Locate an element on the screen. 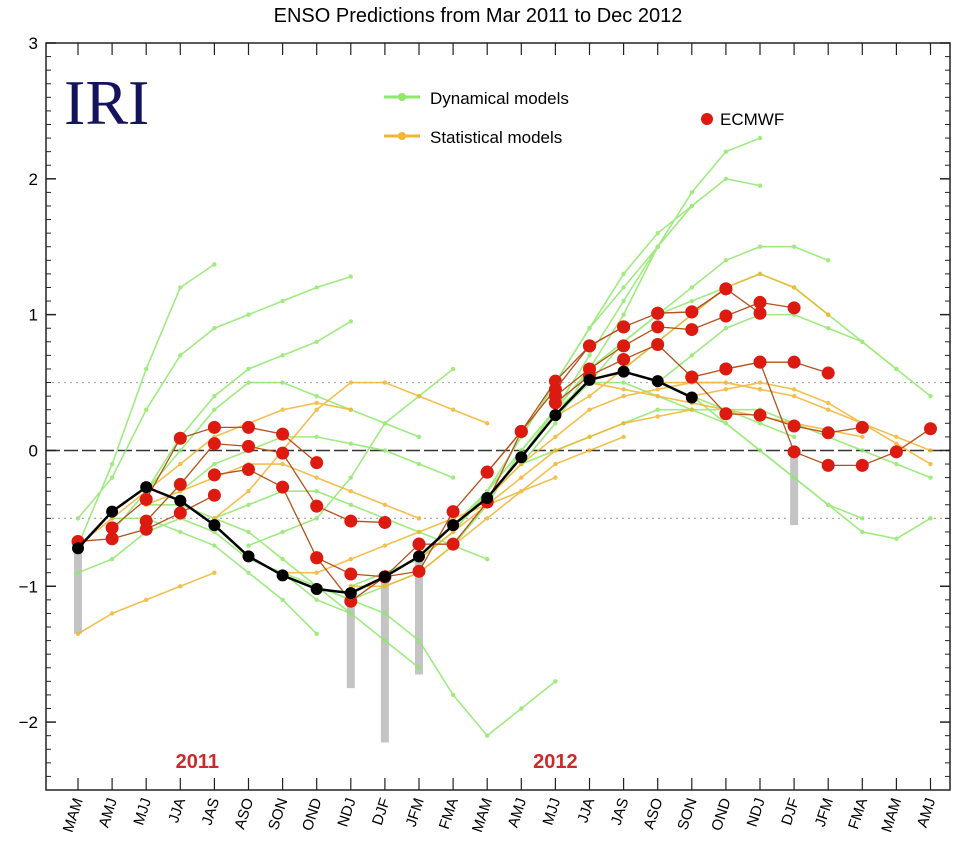  x-tick-label: JJA is located at coordinates (177, 810).